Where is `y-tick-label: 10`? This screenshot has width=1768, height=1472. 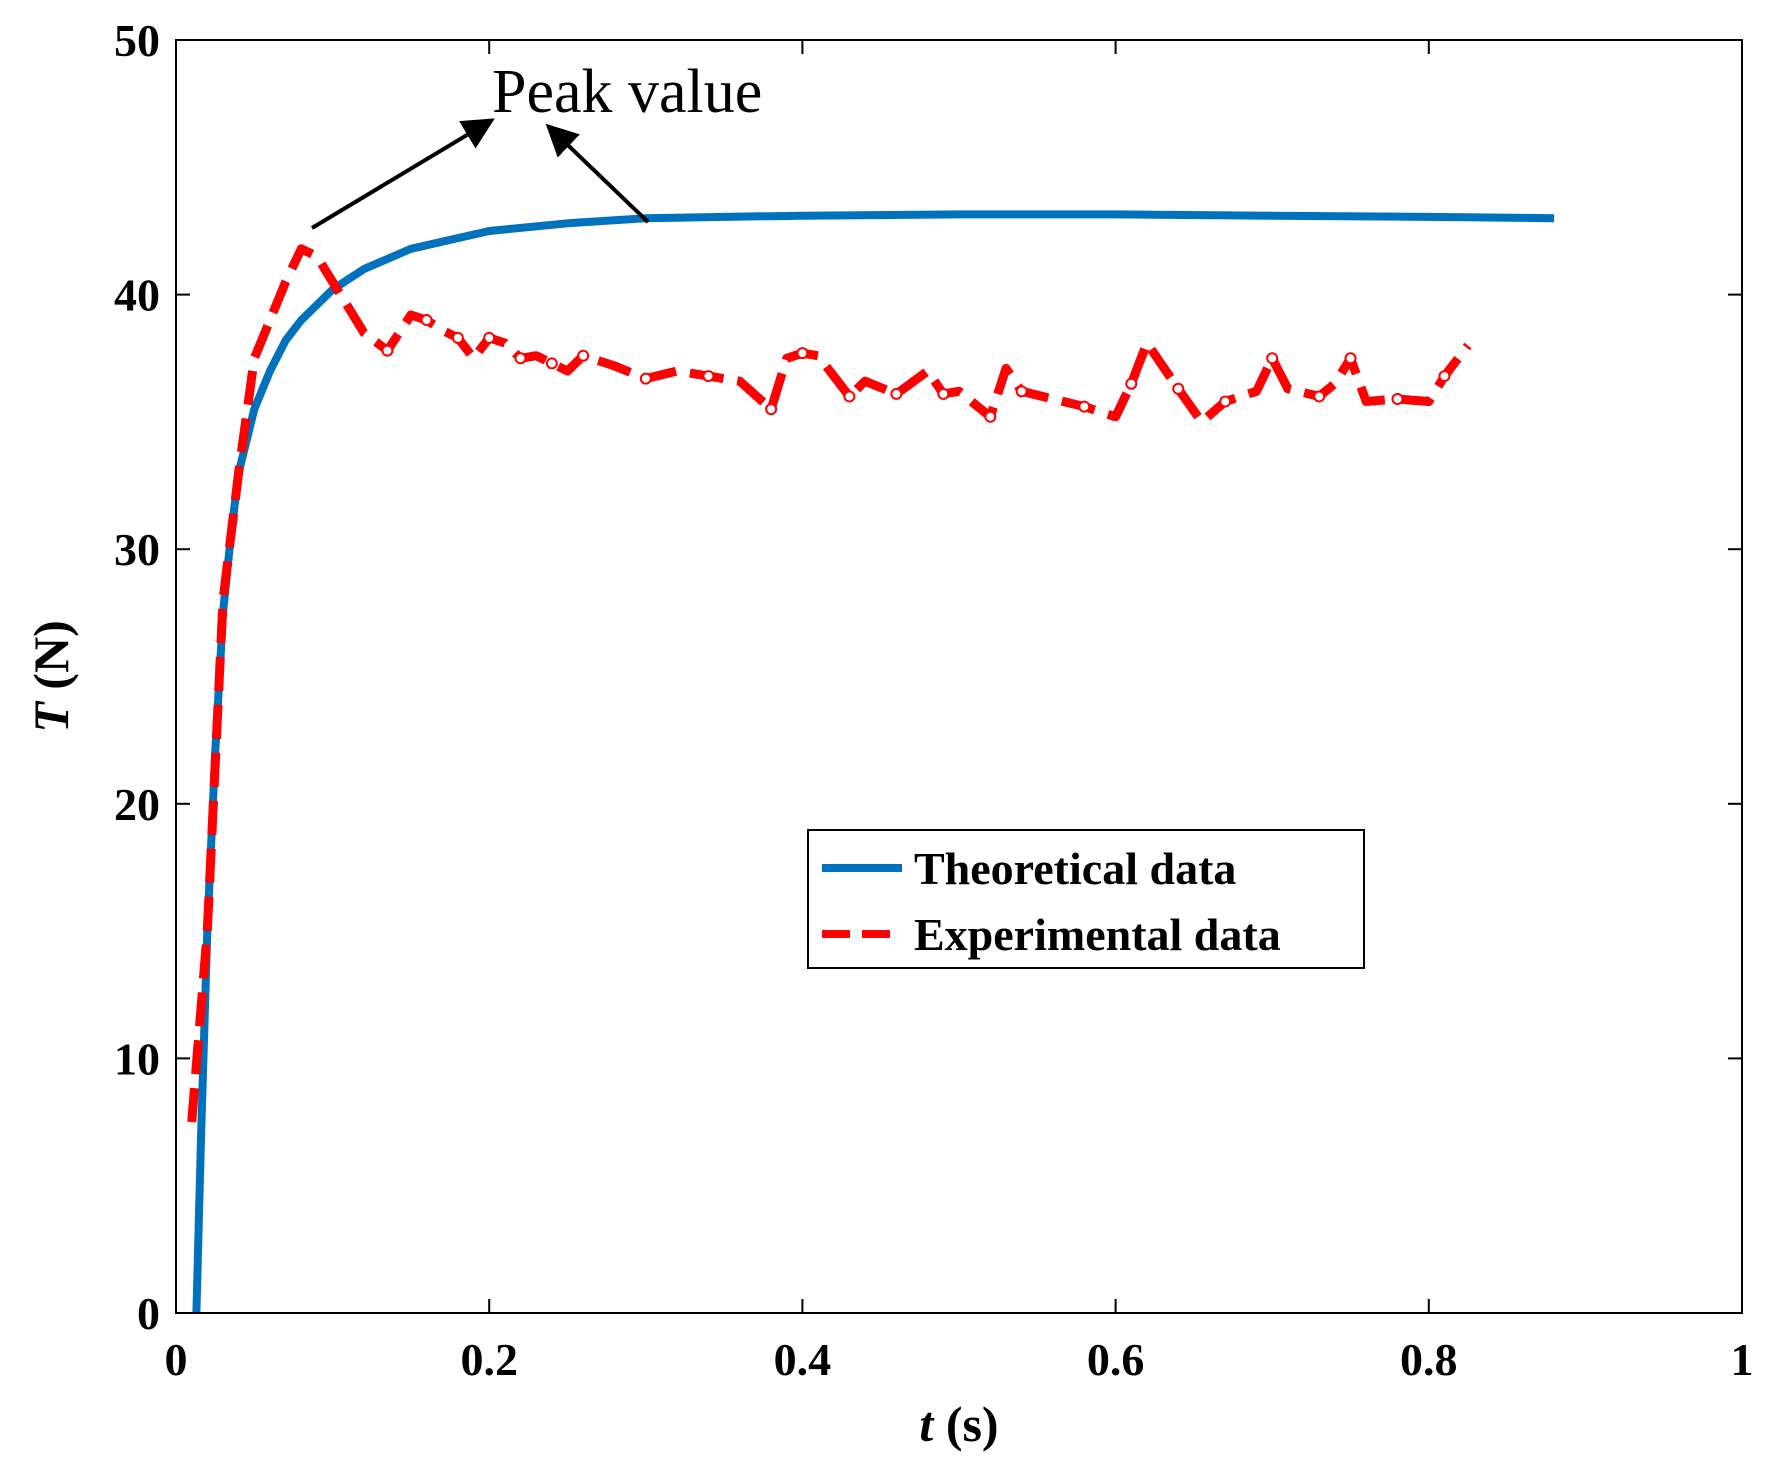 y-tick-label: 10 is located at coordinates (137, 1058).